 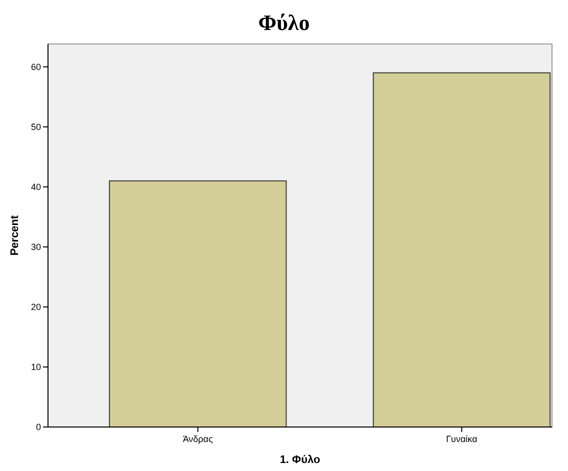 What do you see at coordinates (15, 235) in the screenshot?
I see `y-axis-title: Percent` at bounding box center [15, 235].